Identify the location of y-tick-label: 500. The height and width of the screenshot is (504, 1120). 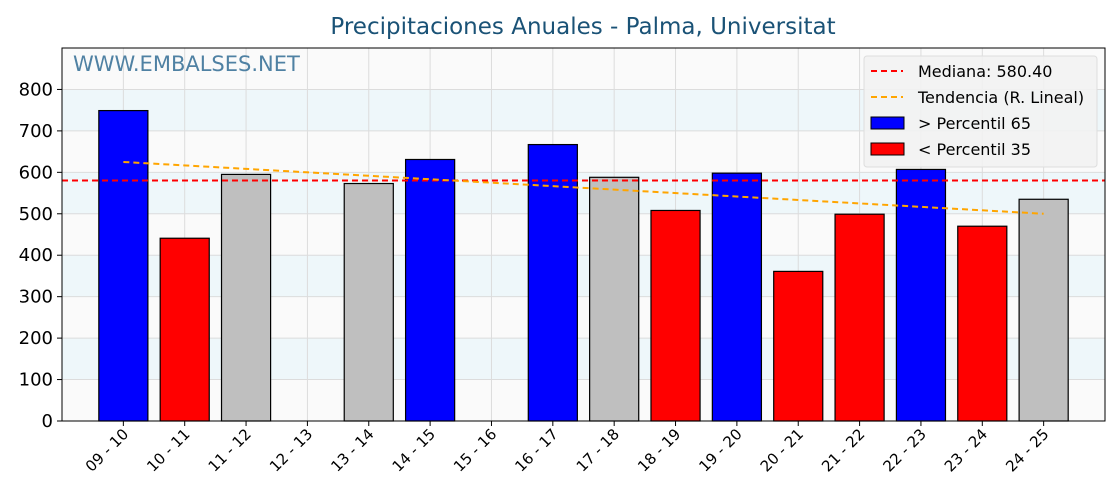
(36, 214).